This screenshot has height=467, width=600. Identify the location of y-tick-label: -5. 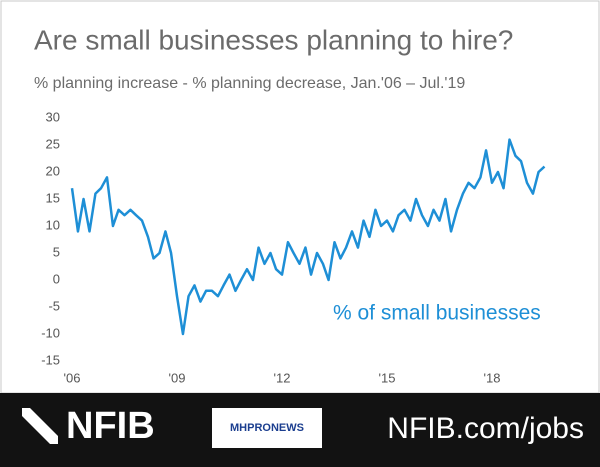
(54, 305).